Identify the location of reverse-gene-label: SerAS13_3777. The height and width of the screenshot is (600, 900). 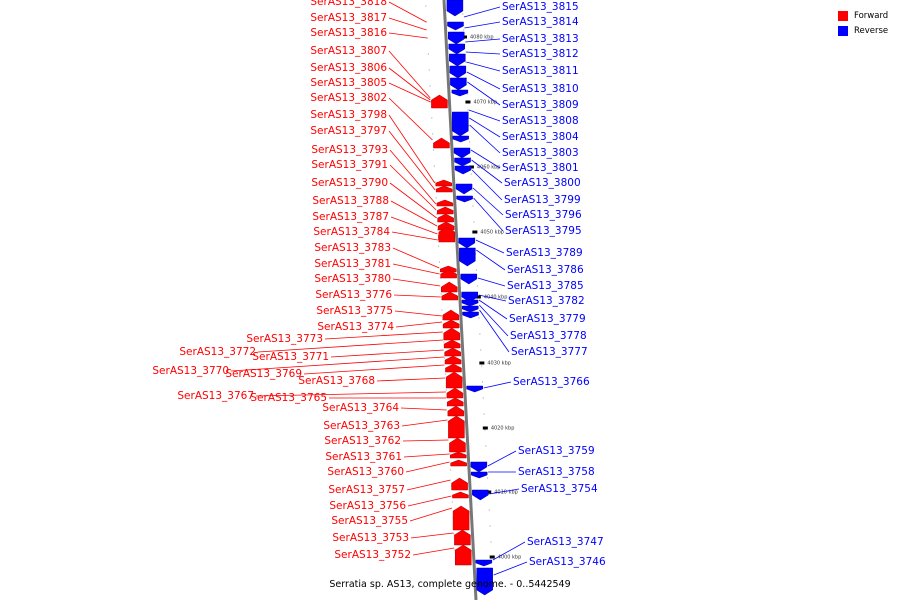
(549, 352).